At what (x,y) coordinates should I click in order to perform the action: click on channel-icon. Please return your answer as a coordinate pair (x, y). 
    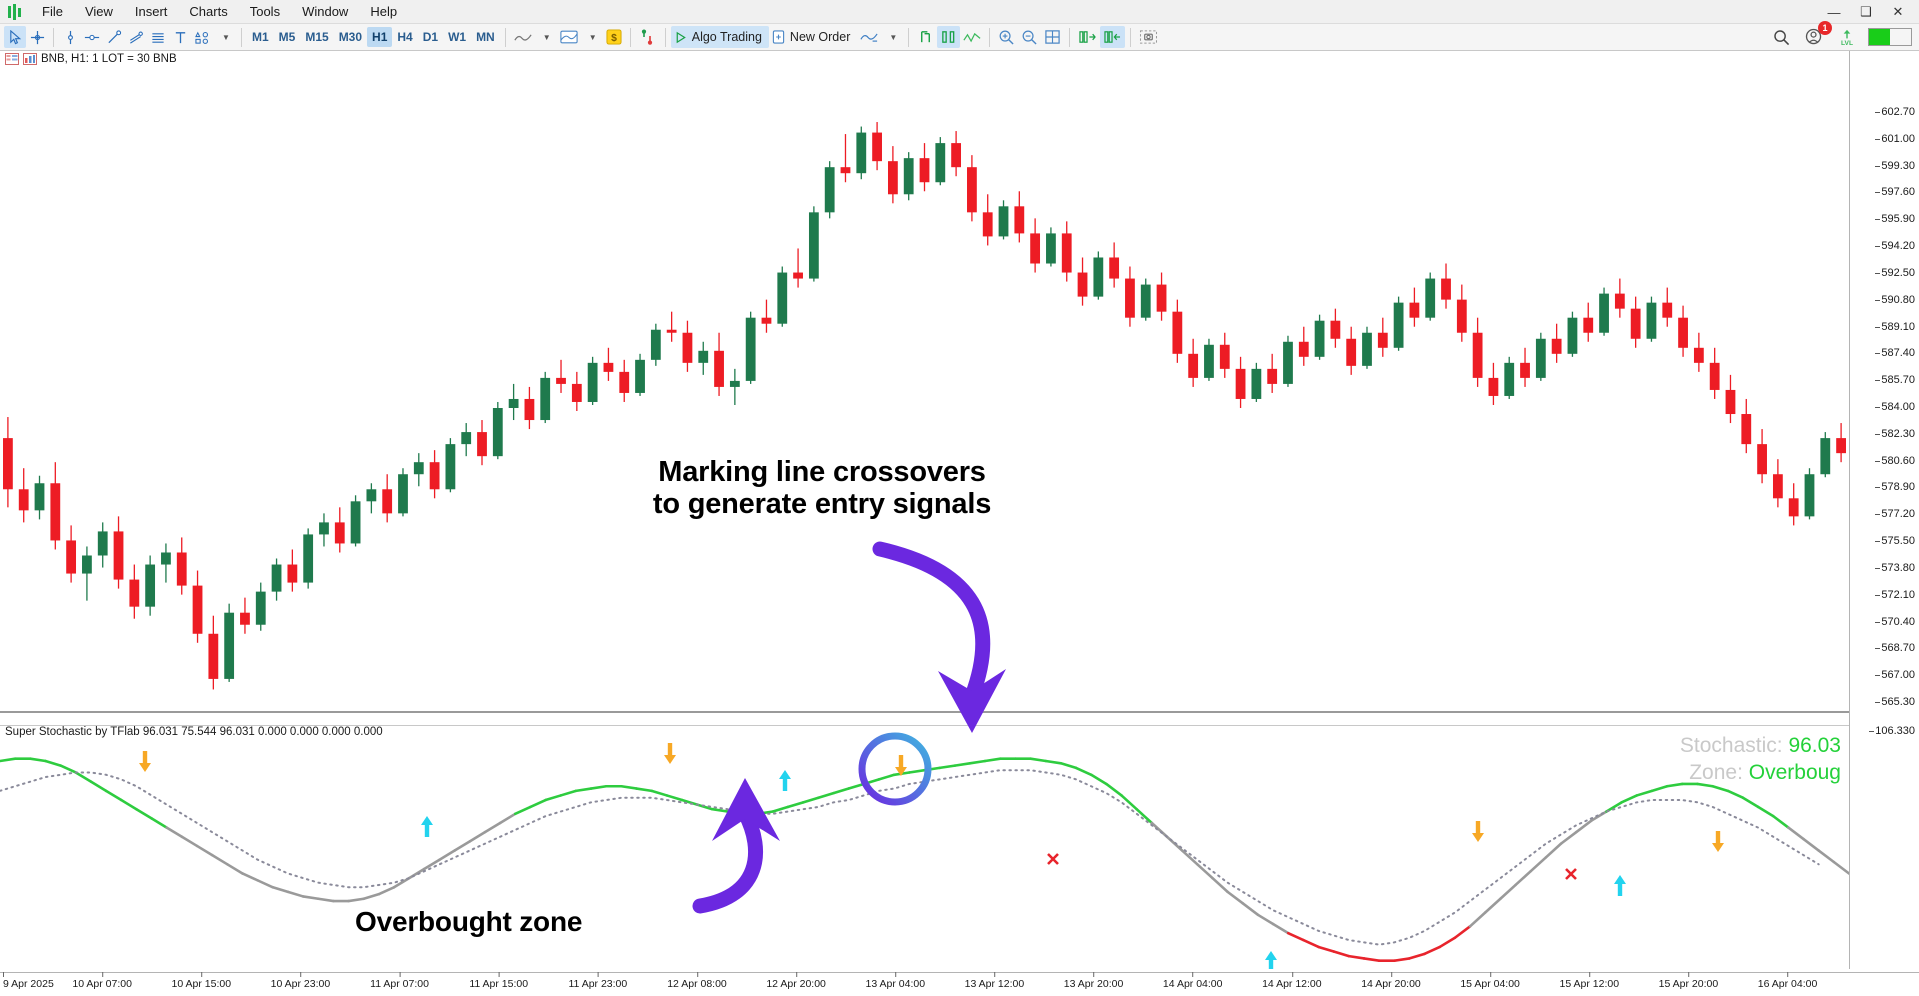
    Looking at the image, I should click on (136, 37).